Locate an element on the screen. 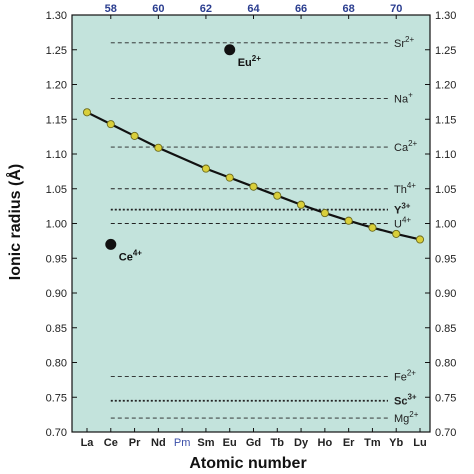 The image size is (474, 474). x-tick-label-er: Er is located at coordinates (349, 443).